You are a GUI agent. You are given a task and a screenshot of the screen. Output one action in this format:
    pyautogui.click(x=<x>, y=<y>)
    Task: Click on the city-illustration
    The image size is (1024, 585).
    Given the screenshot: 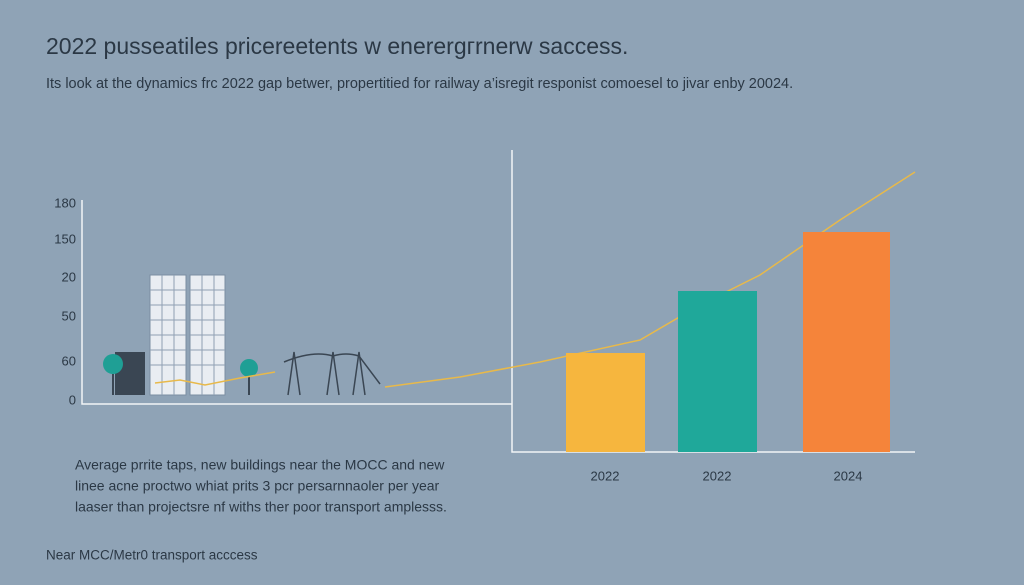 What is the action you would take?
    pyautogui.click(x=242, y=335)
    